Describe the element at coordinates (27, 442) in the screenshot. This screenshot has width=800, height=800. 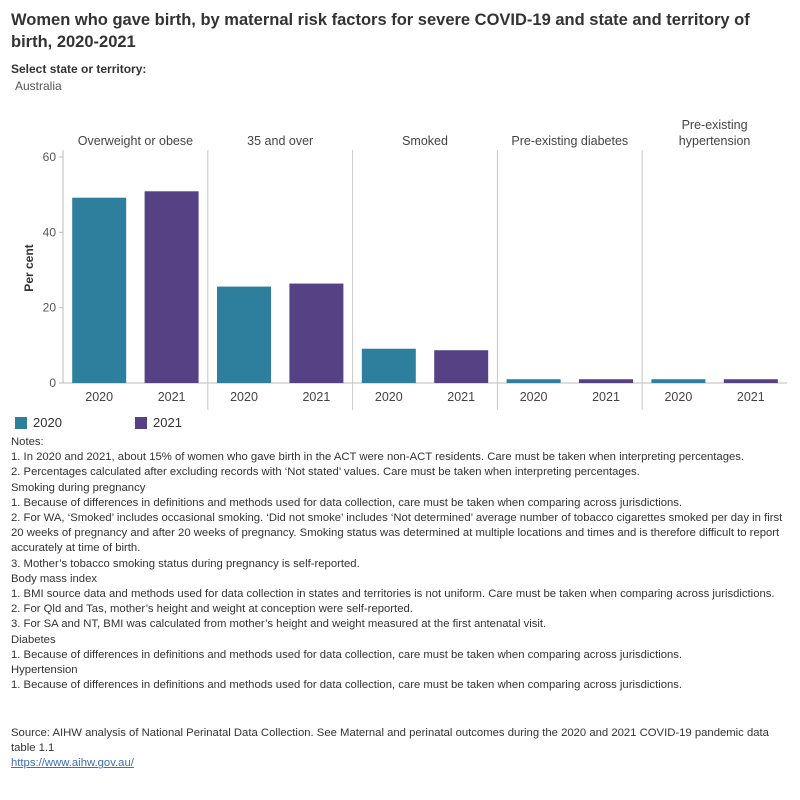
I see `note-line: Notes:` at that location.